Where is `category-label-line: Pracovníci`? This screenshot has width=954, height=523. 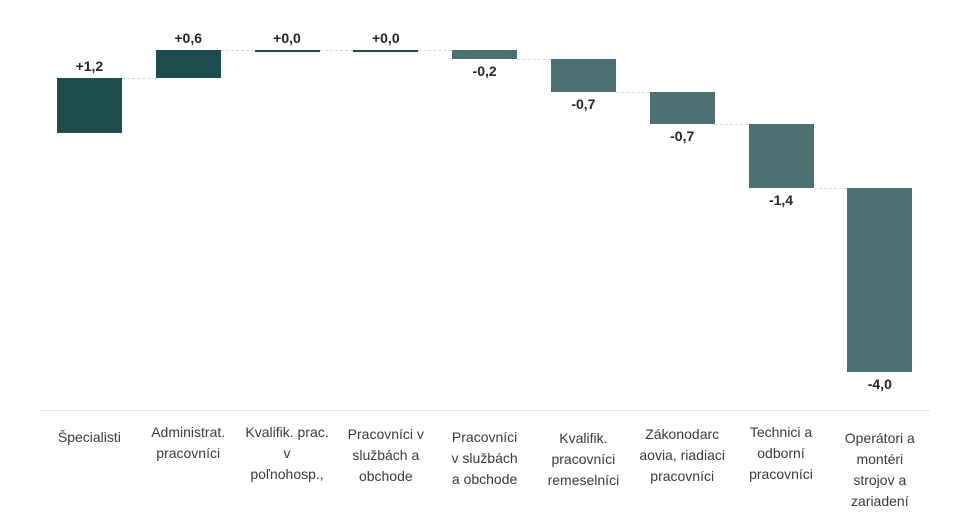 category-label-line: Pracovníci is located at coordinates (484, 437).